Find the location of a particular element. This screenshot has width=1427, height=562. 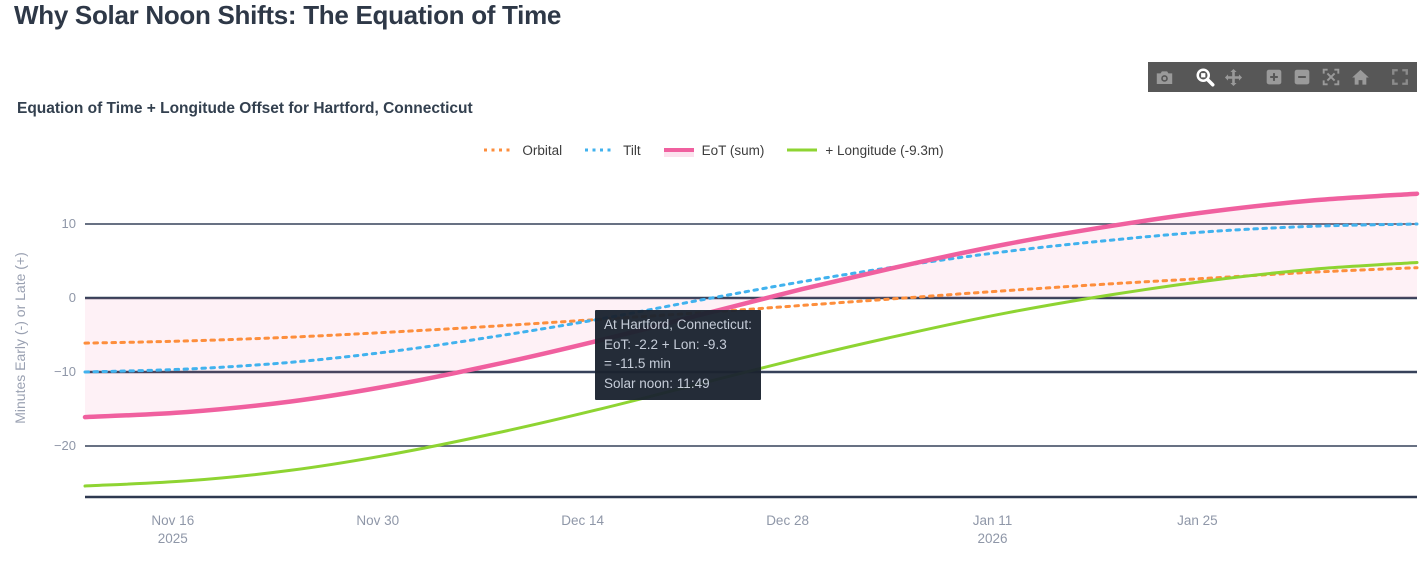

zoom-out-button is located at coordinates (1303, 77).